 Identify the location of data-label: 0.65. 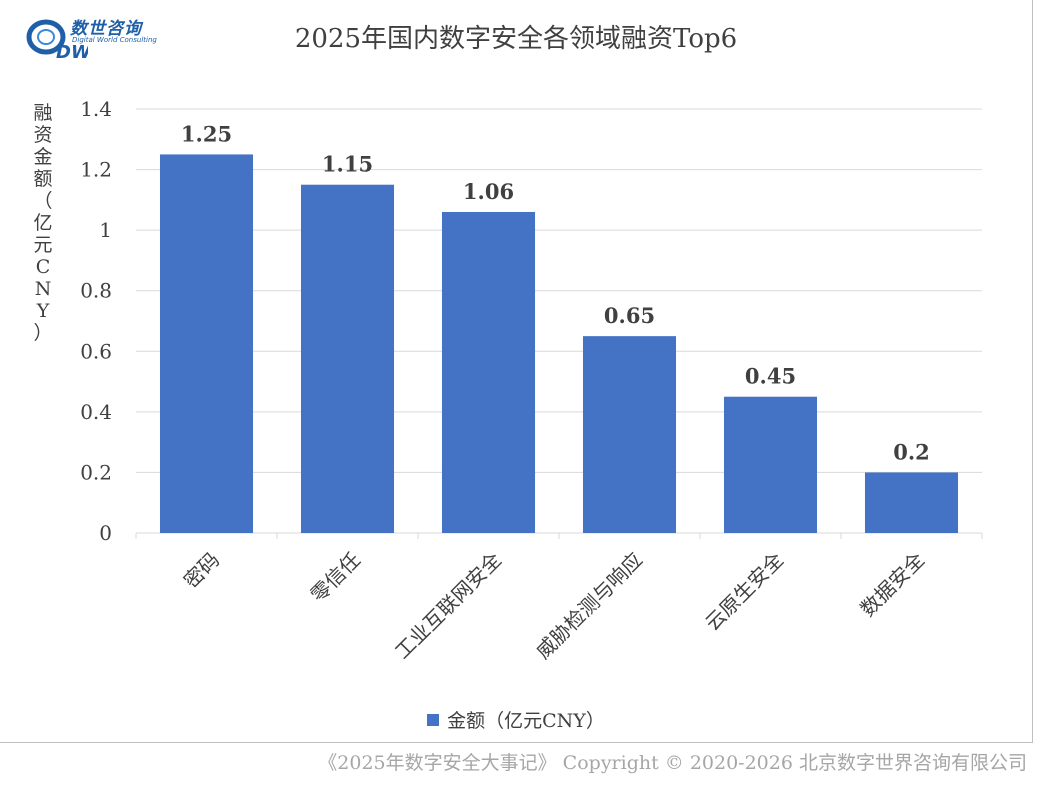
(629, 315).